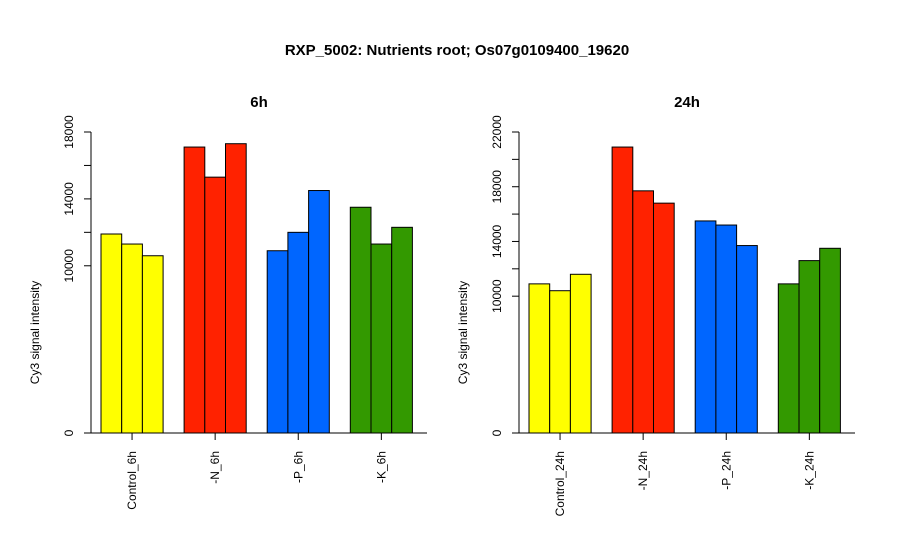  I want to click on x-tick-label: -N_24h, so click(643, 470).